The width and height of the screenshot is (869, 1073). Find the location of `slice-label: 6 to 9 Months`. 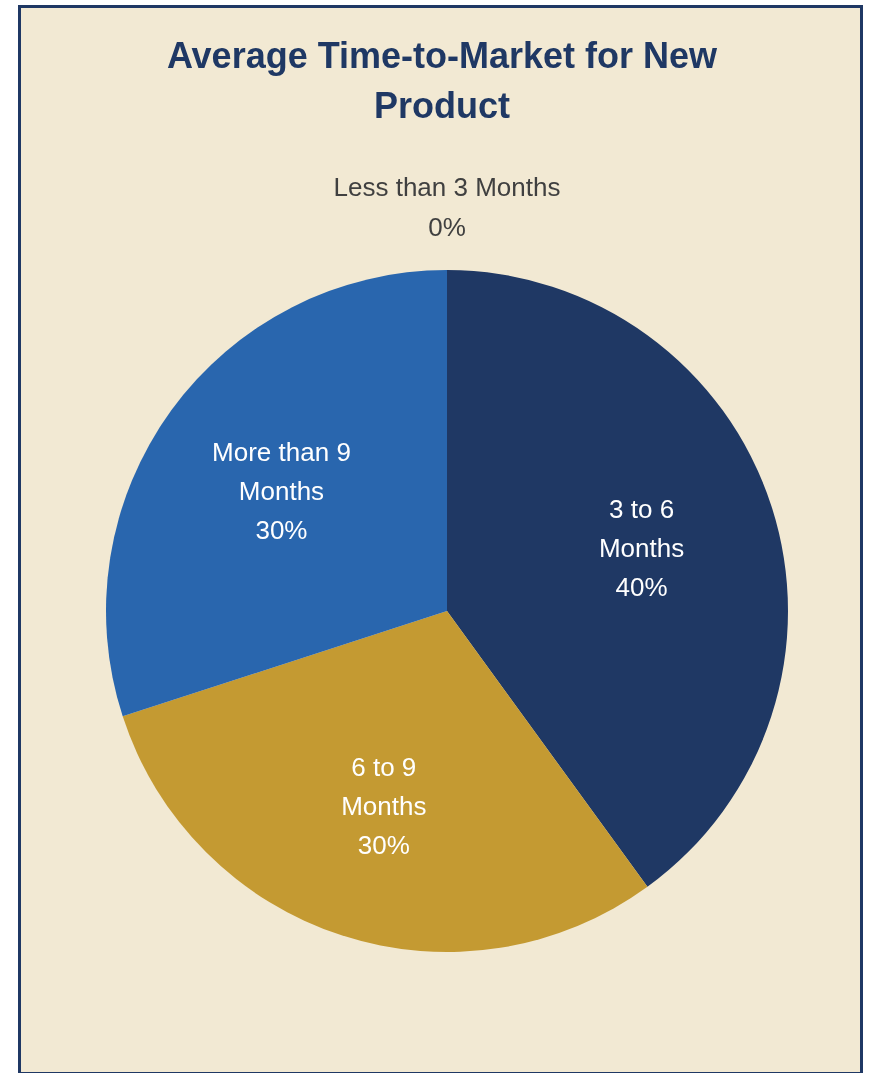

slice-label: 6 to 9 Months is located at coordinates (384, 786).